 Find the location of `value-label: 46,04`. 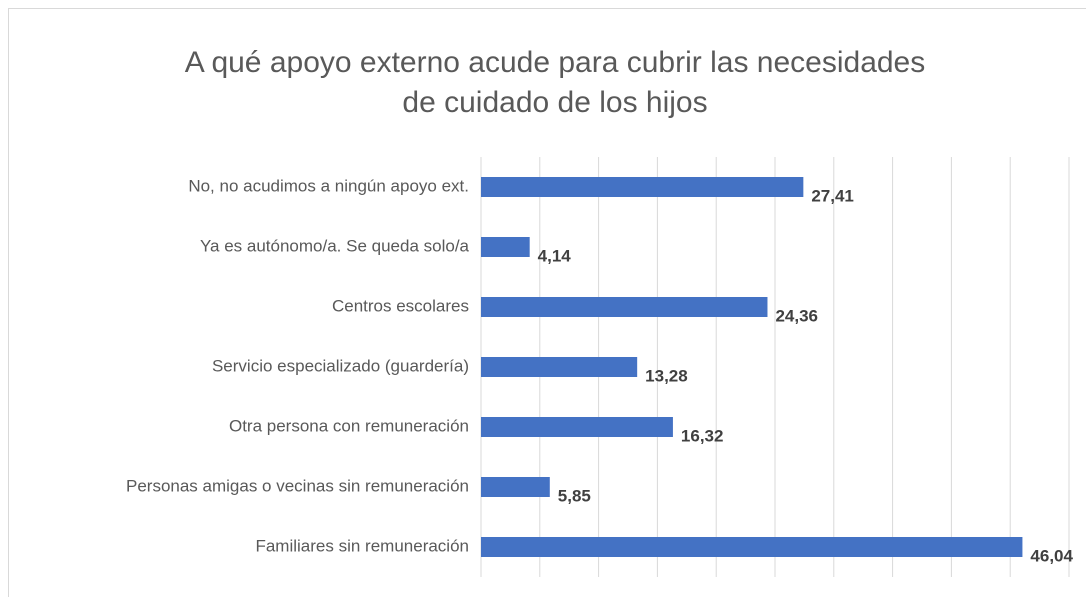

value-label: 46,04 is located at coordinates (1051, 555).